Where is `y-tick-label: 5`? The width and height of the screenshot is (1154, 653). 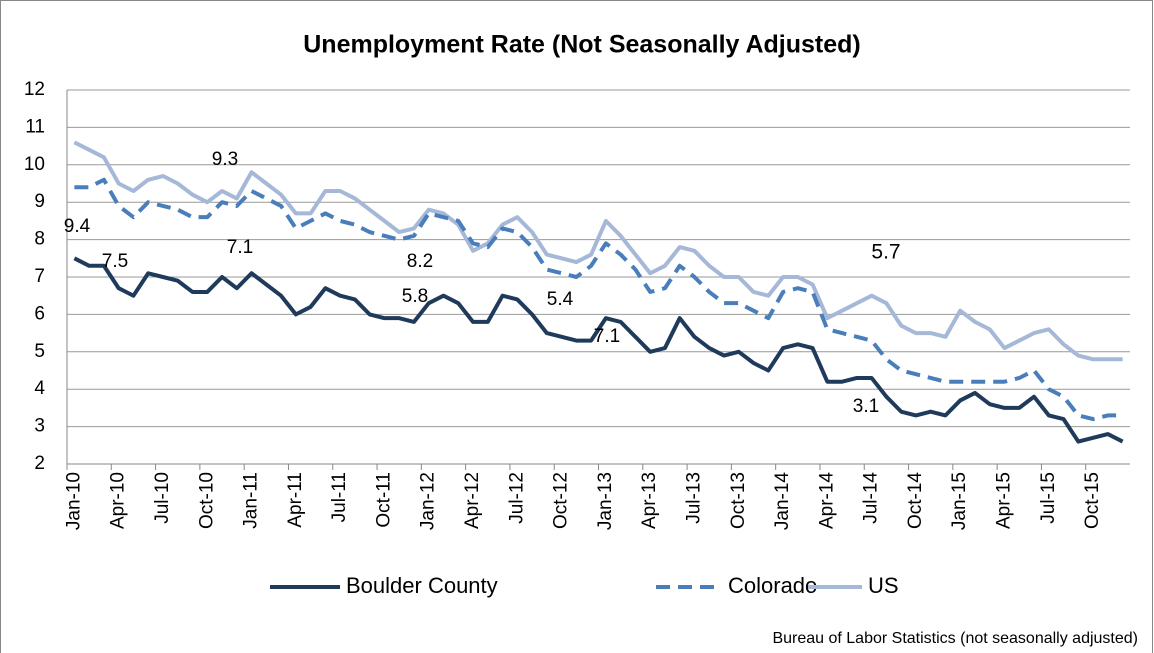 y-tick-label: 5 is located at coordinates (39, 351).